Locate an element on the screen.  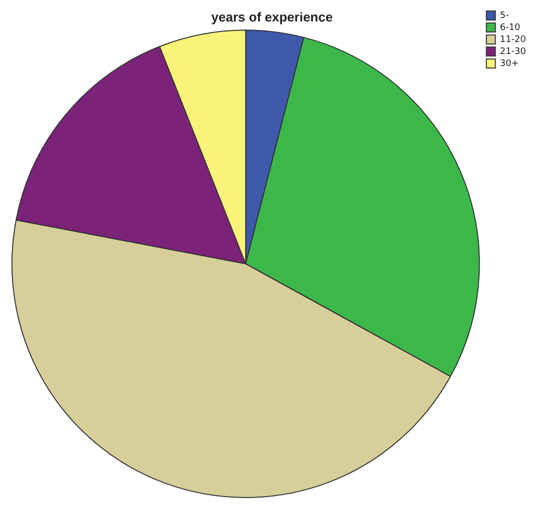
chart-title: years of experience is located at coordinates (272, 16).